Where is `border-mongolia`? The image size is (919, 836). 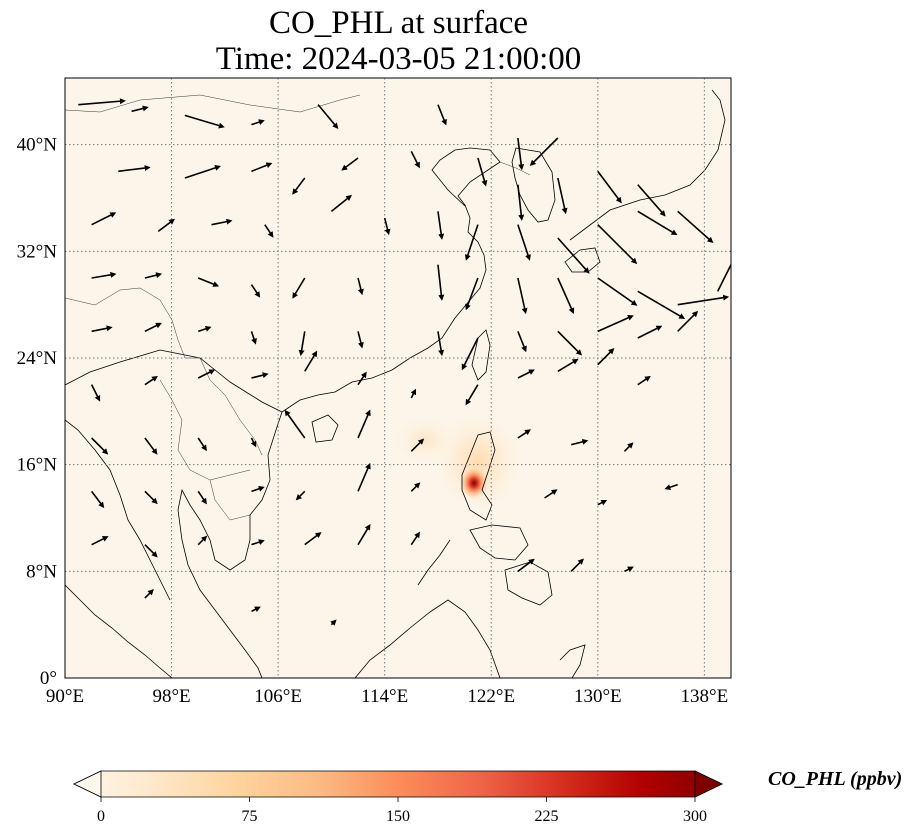
border-mongolia is located at coordinates (213, 103).